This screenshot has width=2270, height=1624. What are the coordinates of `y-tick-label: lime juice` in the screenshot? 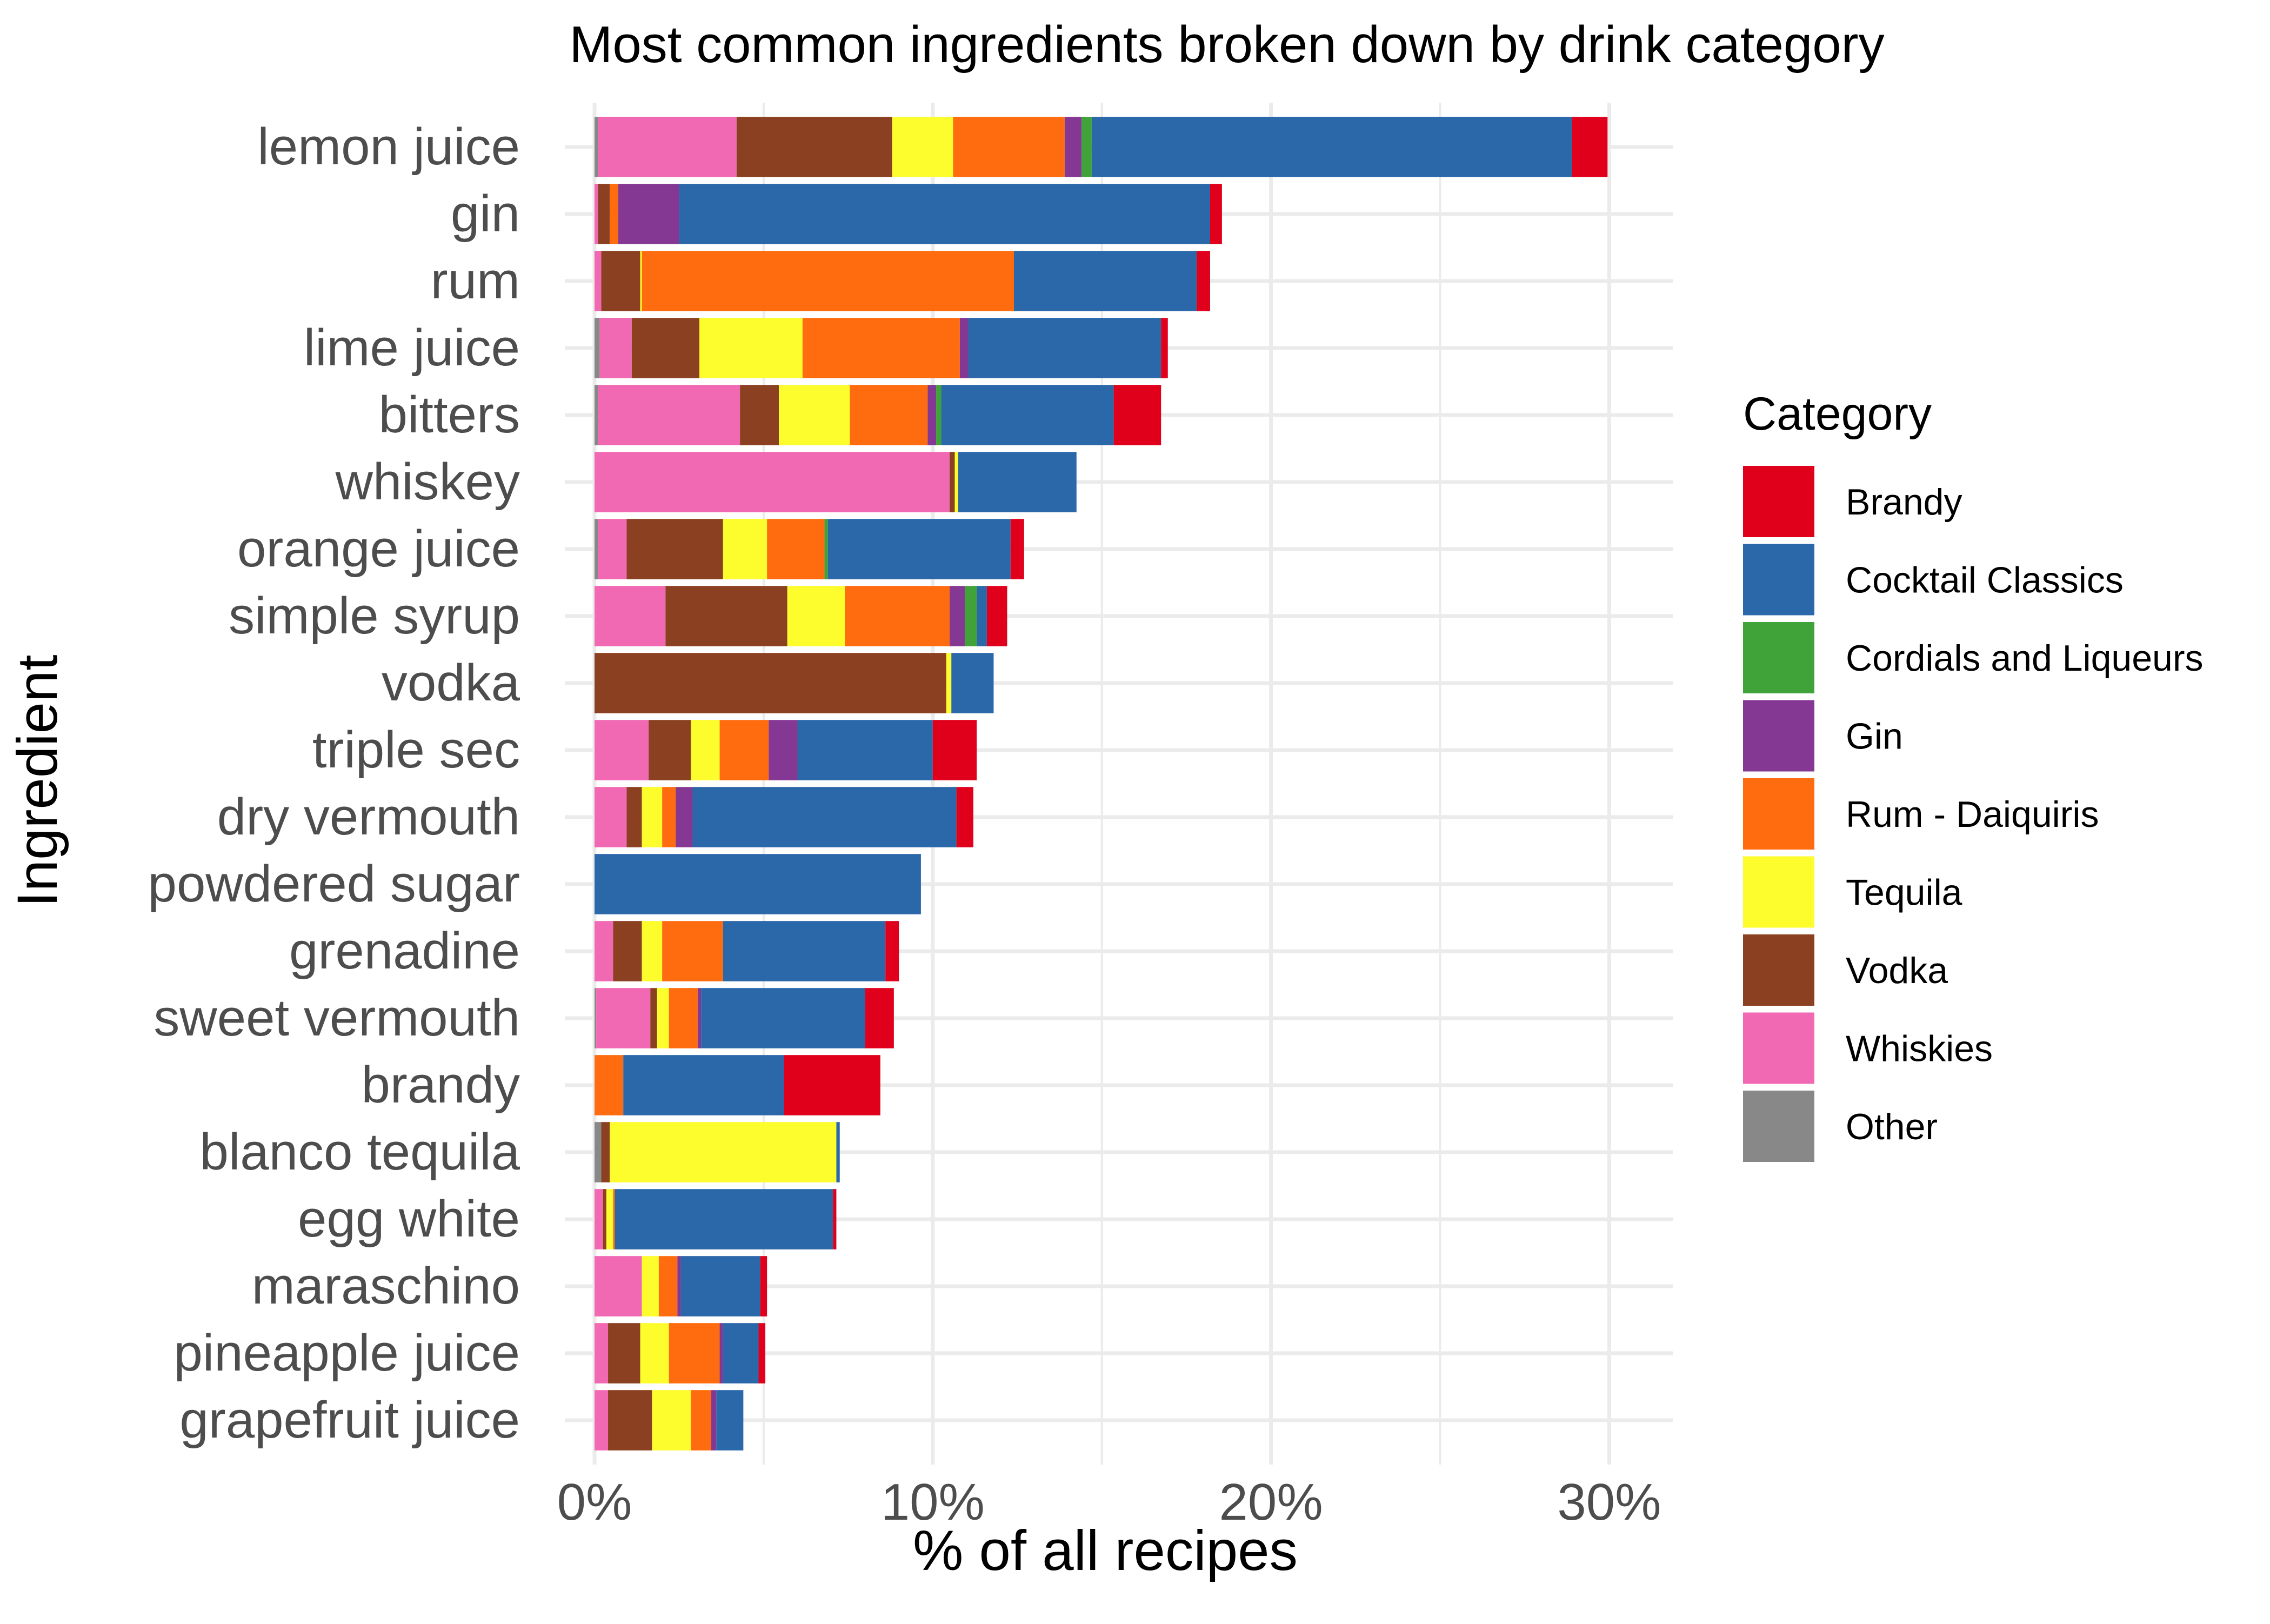 It's located at (412, 348).